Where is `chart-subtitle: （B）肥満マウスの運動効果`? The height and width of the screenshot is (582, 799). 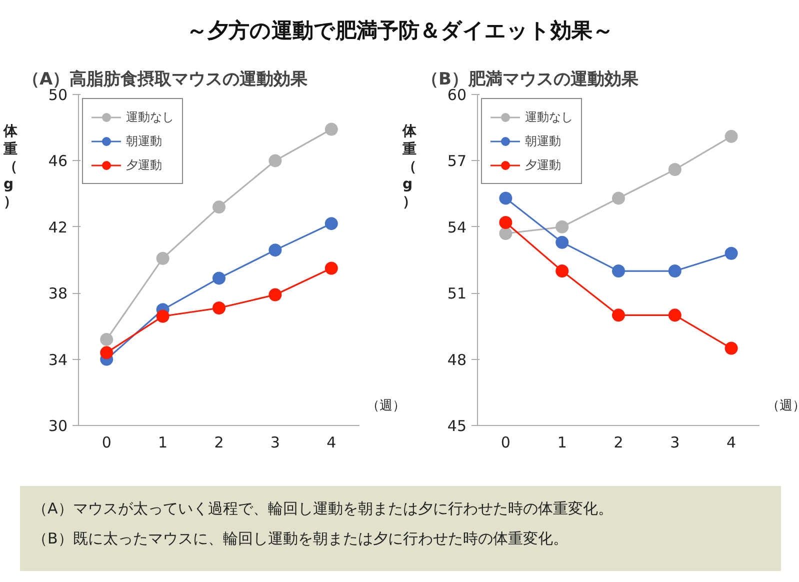 chart-subtitle: （B）肥満マウスの運動効果 is located at coordinates (531, 80).